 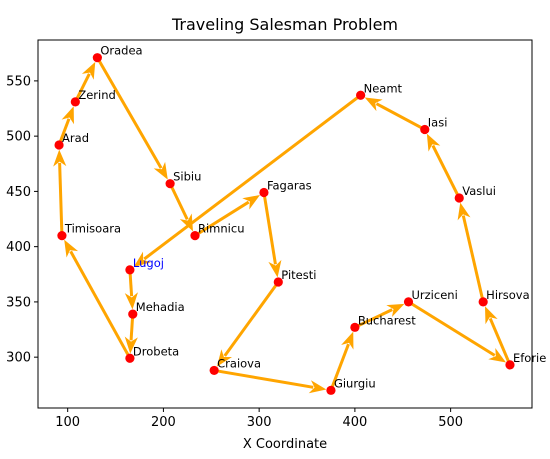 What do you see at coordinates (355, 327) in the screenshot?
I see `city-point-bucharest` at bounding box center [355, 327].